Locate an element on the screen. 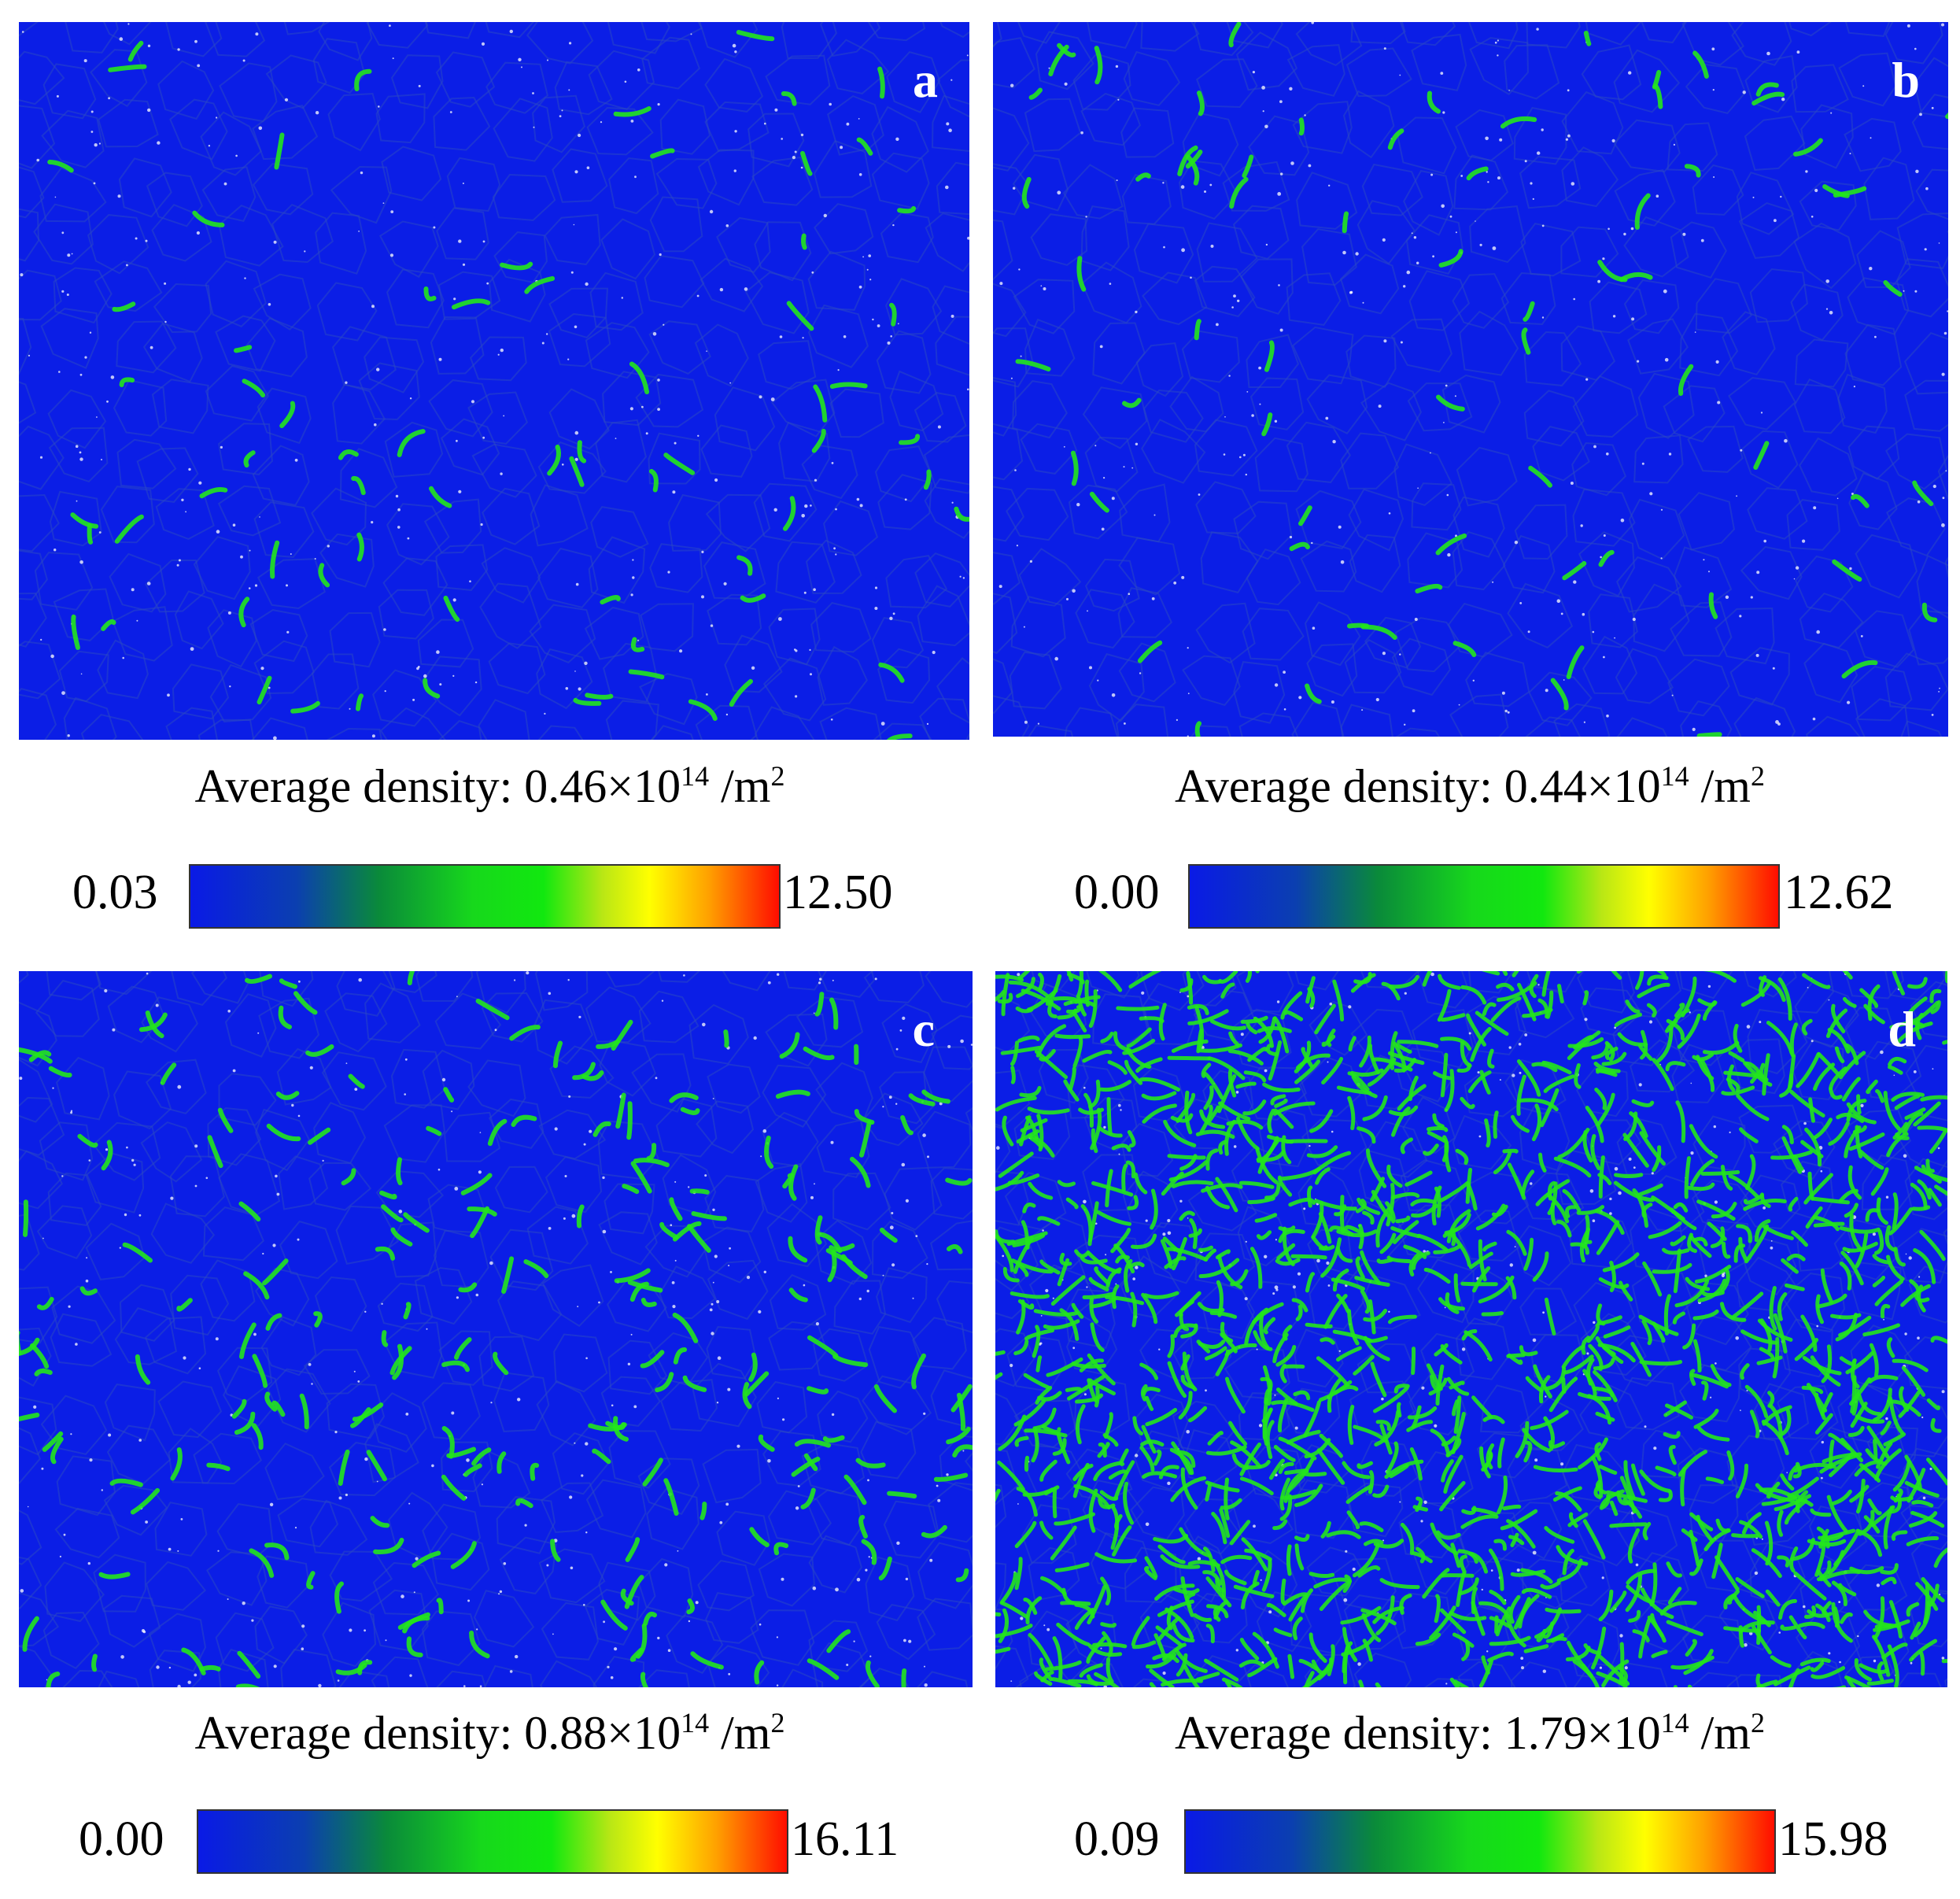  caption-c-unit-exp: 2 is located at coordinates (777, 1723).